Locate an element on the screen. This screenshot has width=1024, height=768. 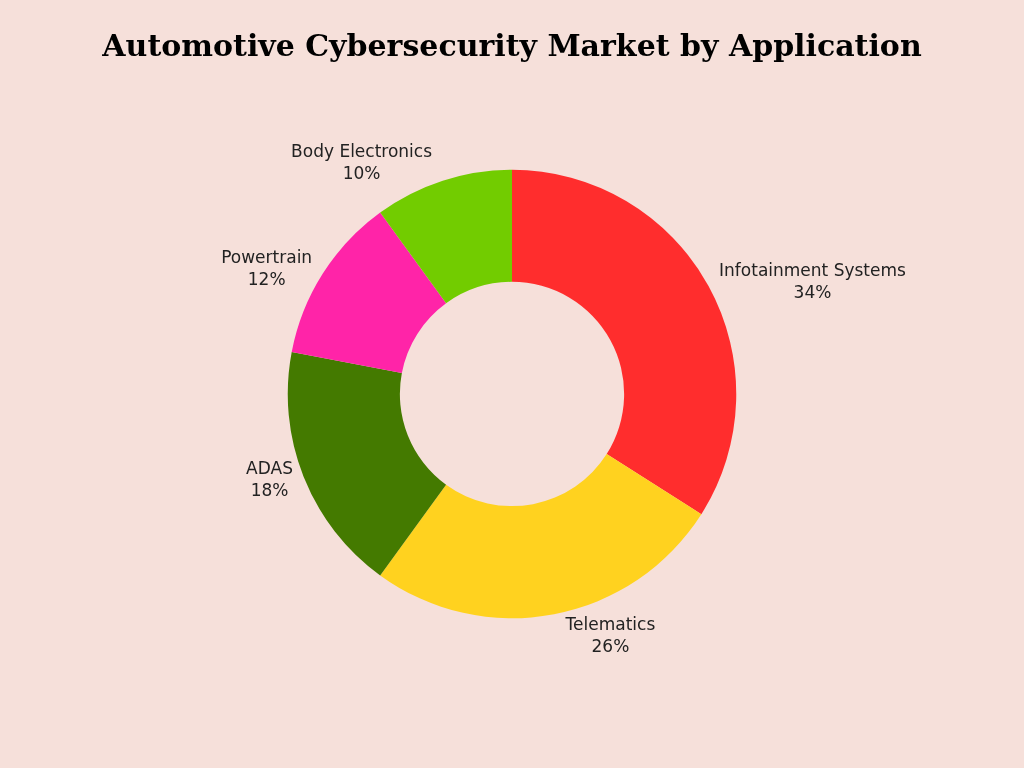
data-label: 12% is located at coordinates (266, 278).